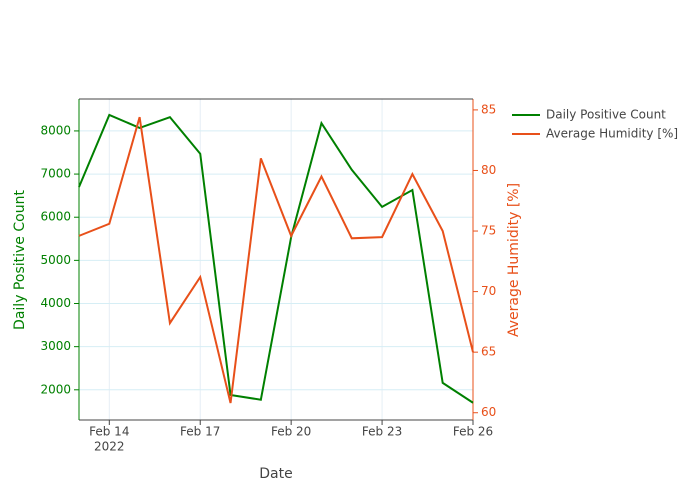 Image resolution: width=700 pixels, height=500 pixels. What do you see at coordinates (473, 432) in the screenshot?
I see `x-tick-label: Feb 26` at bounding box center [473, 432].